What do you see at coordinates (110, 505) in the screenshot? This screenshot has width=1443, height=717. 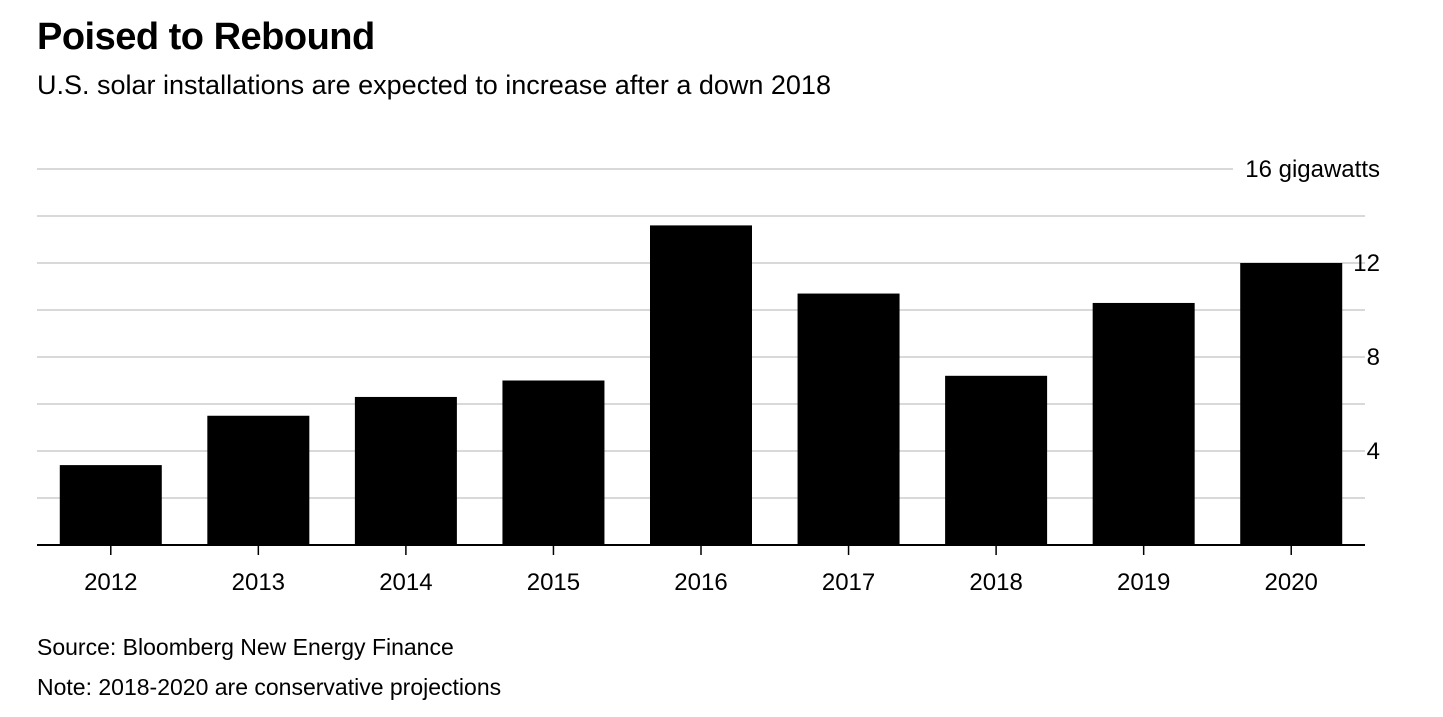 I see `bar-2012` at bounding box center [110, 505].